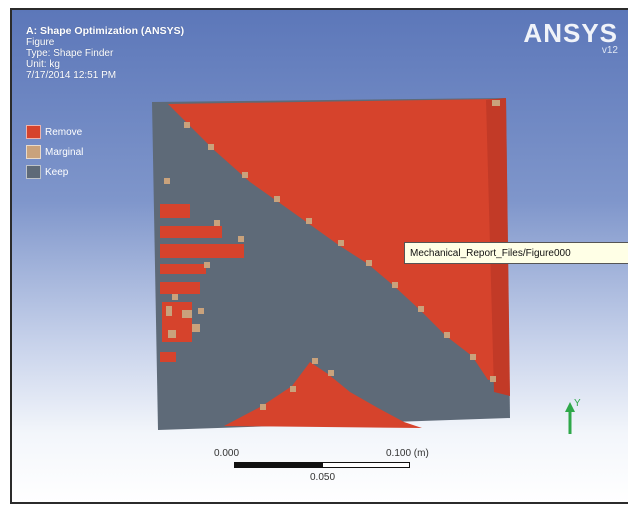 The width and height of the screenshot is (628, 506). Describe the element at coordinates (516, 253) in the screenshot. I see `figure-path-tooltip: Mechanical_Report_Files/Figure000` at that location.